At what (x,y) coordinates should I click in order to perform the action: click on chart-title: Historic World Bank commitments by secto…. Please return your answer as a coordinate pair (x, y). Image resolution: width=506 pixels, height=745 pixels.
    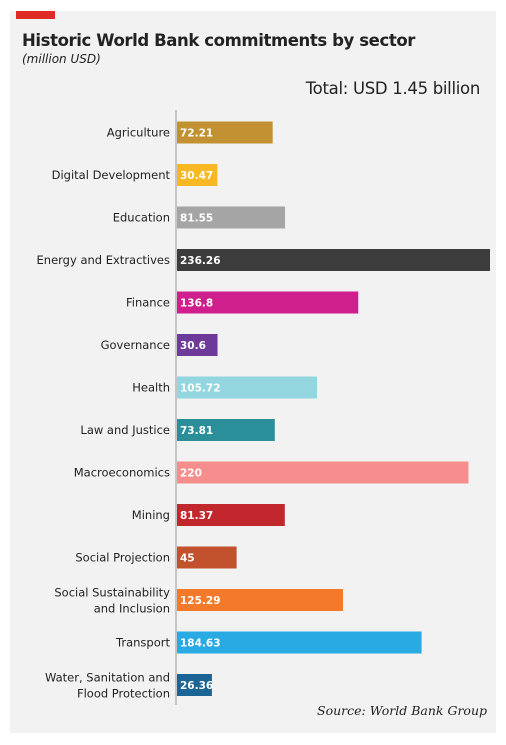
    Looking at the image, I should click on (218, 40).